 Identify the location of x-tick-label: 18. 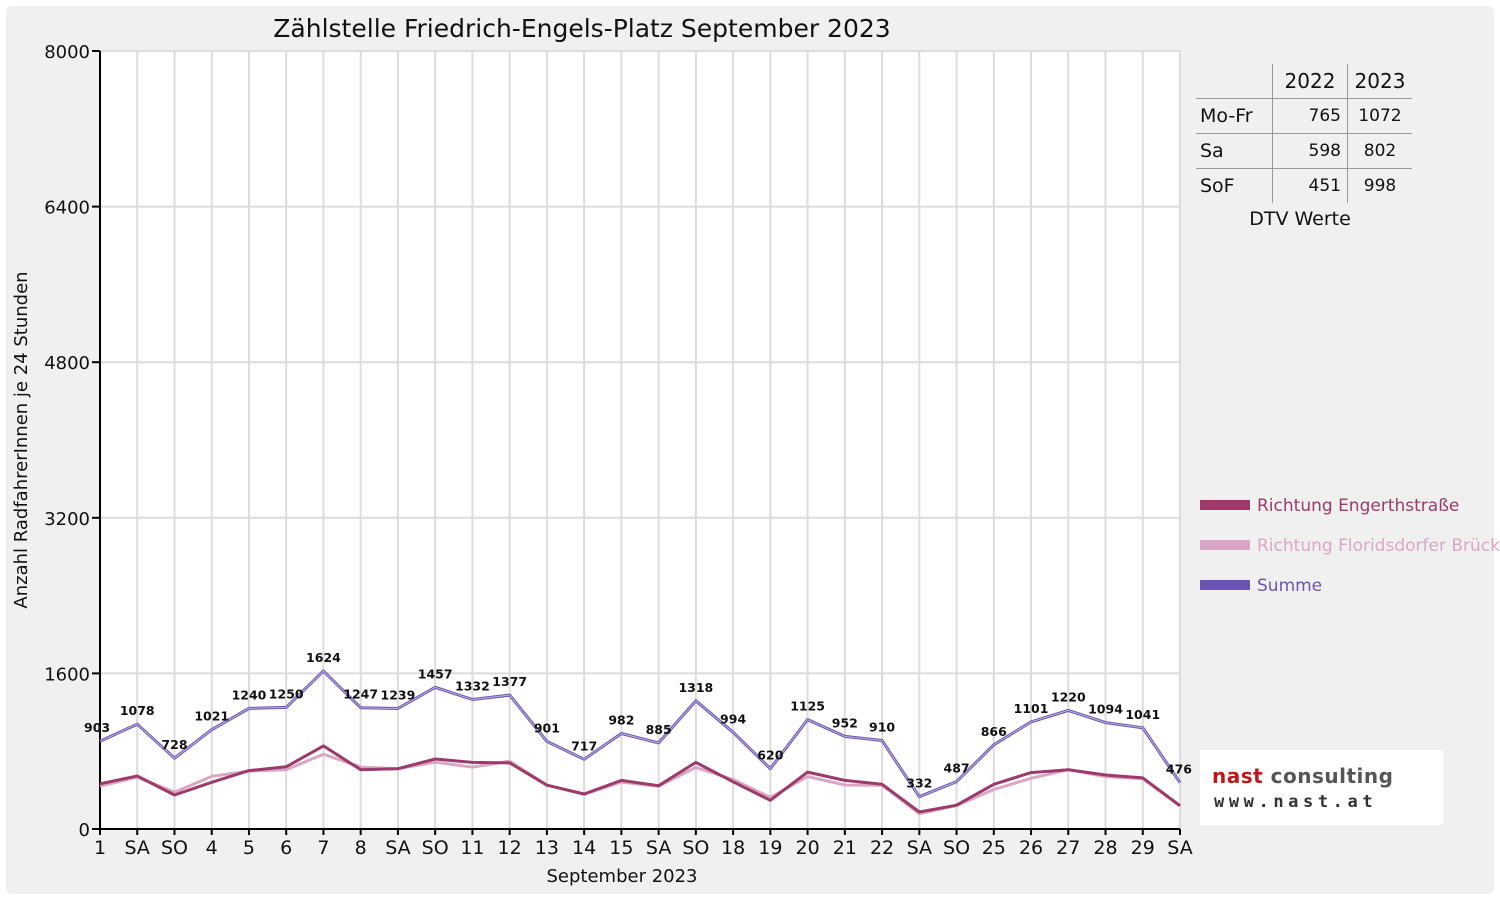
(733, 848).